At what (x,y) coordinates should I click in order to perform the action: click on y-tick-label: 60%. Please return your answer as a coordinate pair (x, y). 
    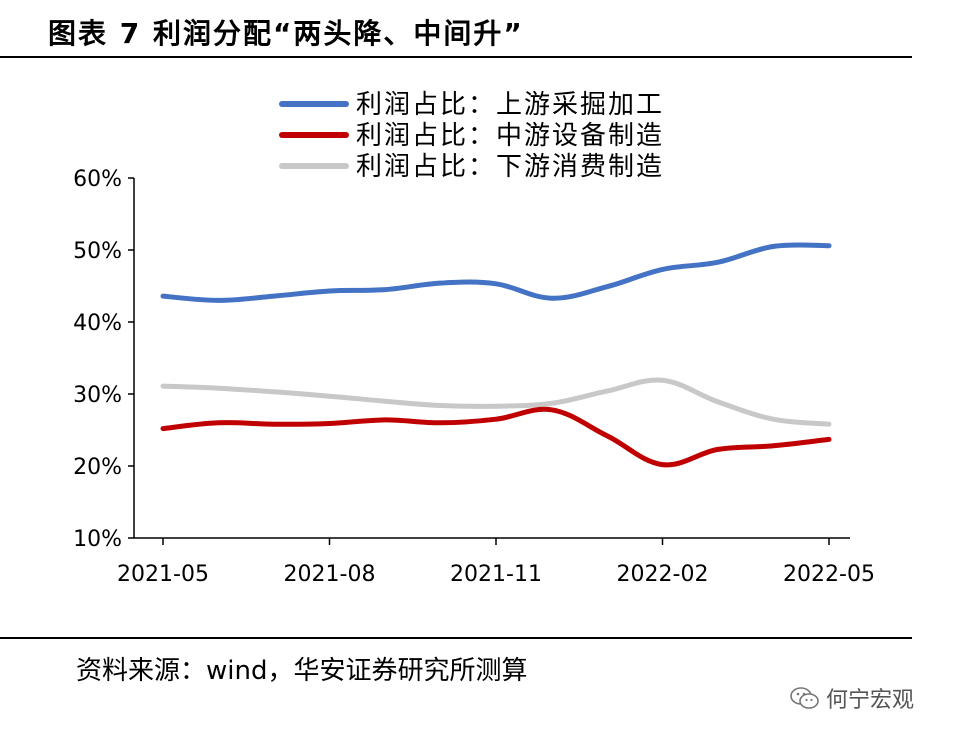
    Looking at the image, I should click on (97, 179).